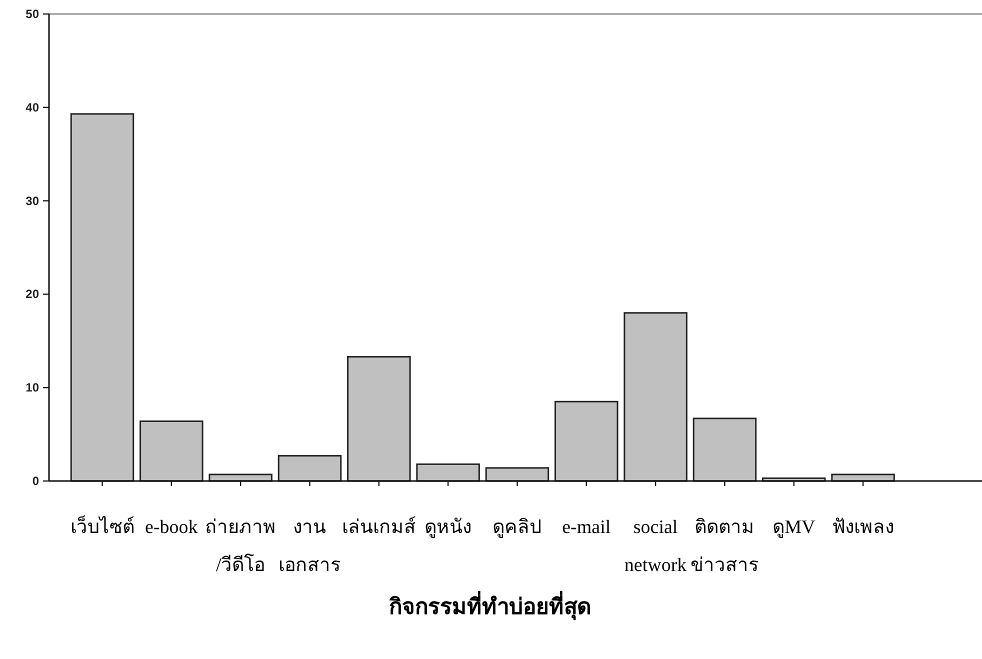  What do you see at coordinates (794, 527) in the screenshot?
I see `x-tick-label: ดูMV` at bounding box center [794, 527].